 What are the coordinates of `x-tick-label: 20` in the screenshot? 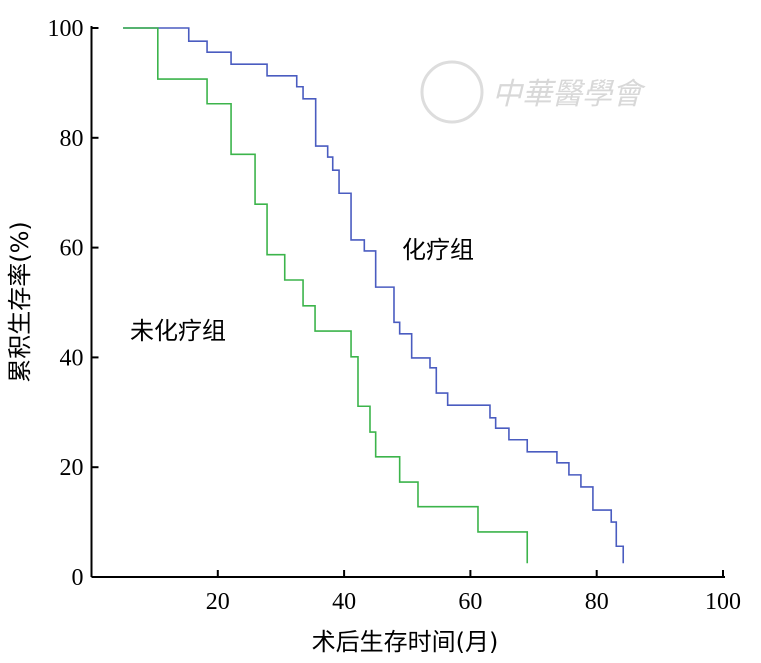 It's located at (218, 602).